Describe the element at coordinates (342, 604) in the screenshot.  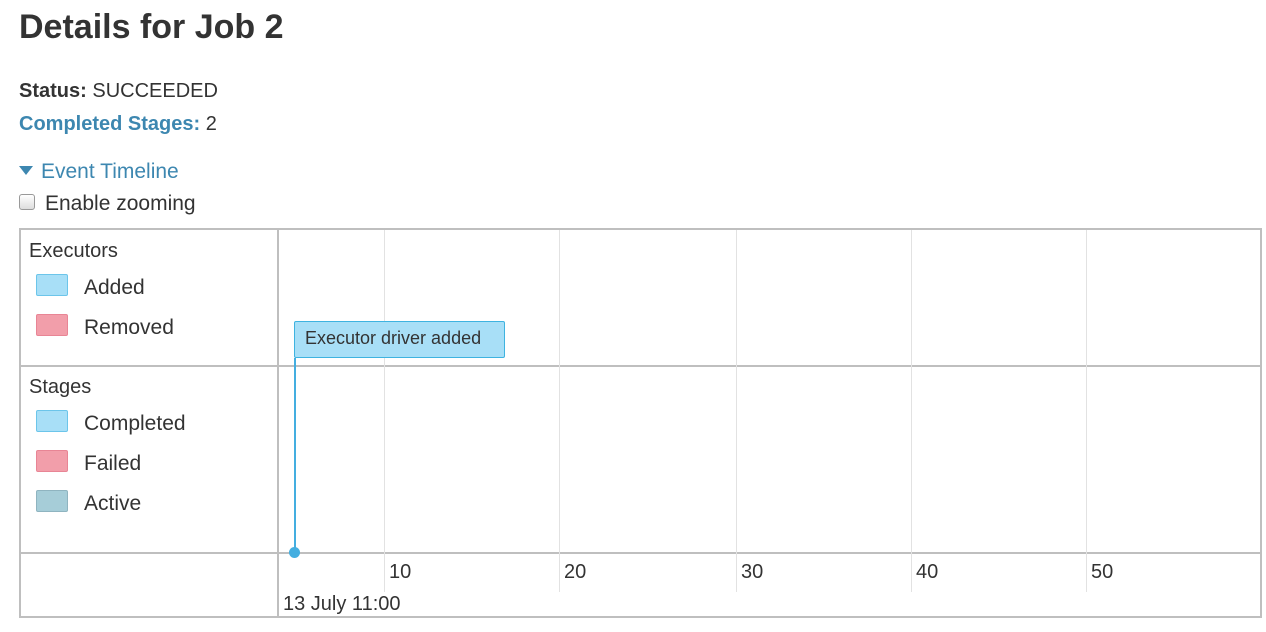
I see `axis-start-label: 13 July 11:00` at that location.